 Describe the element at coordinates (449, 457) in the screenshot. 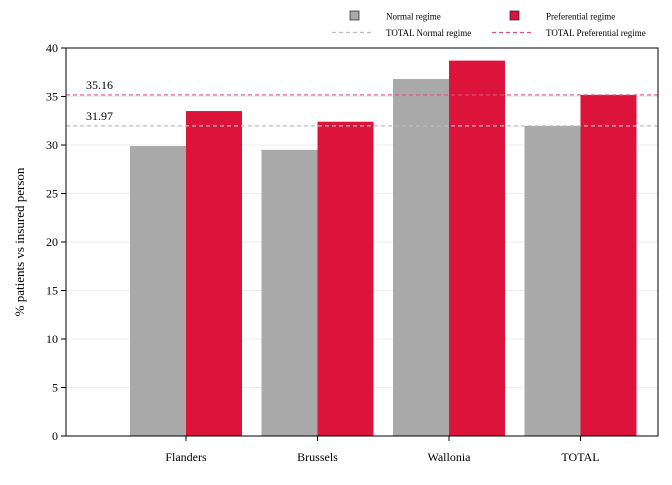

I see `x-tick-label: Wallonia` at that location.